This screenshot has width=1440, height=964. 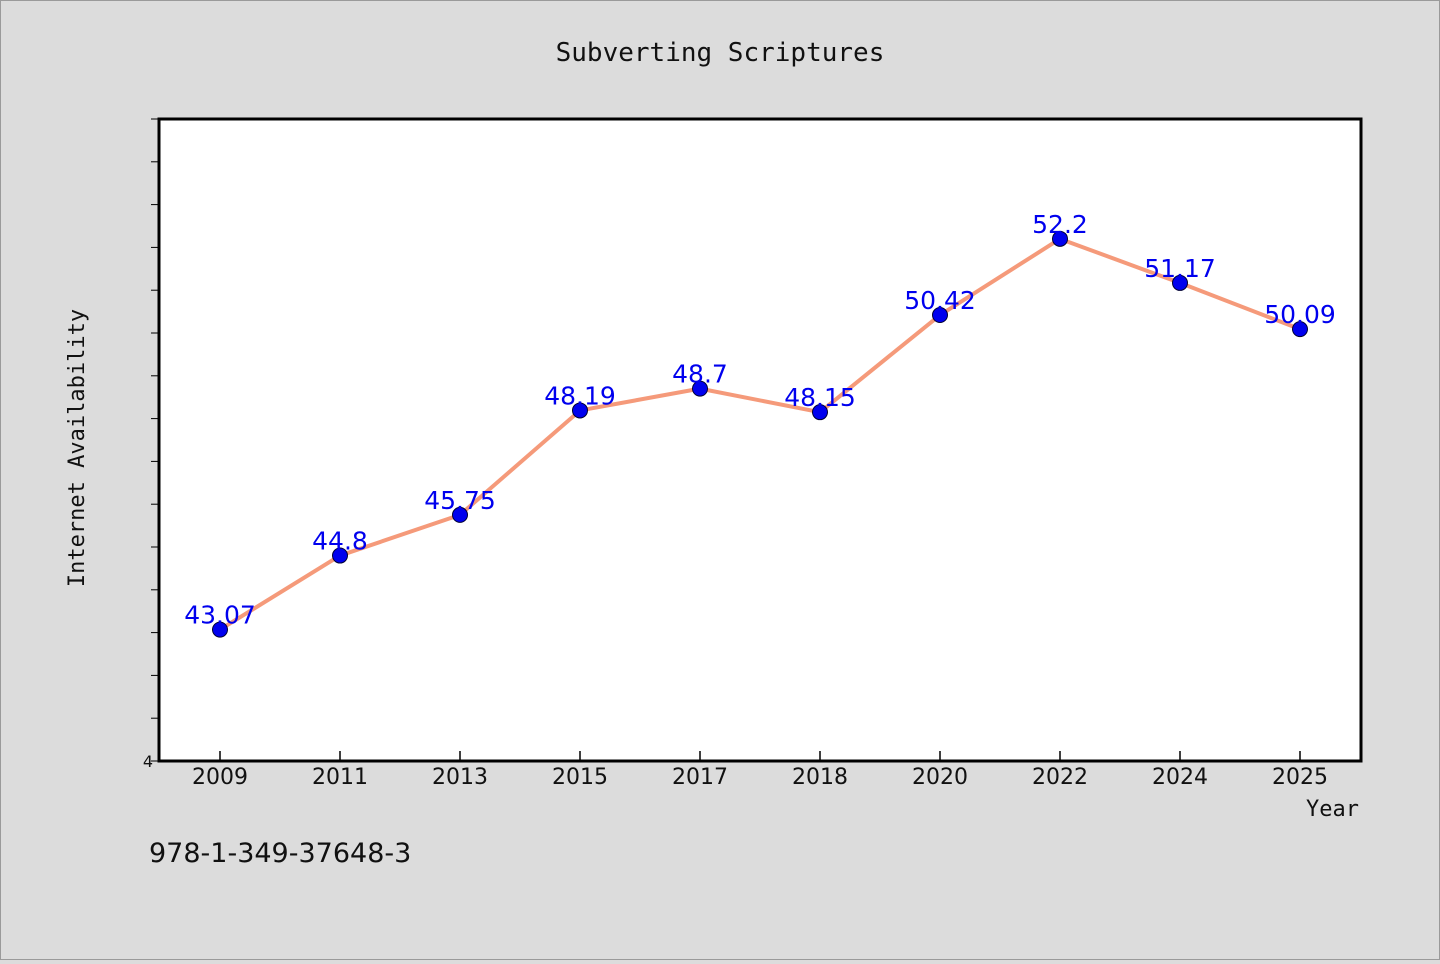 I want to click on data-label: 50.09, so click(x=1300, y=314).